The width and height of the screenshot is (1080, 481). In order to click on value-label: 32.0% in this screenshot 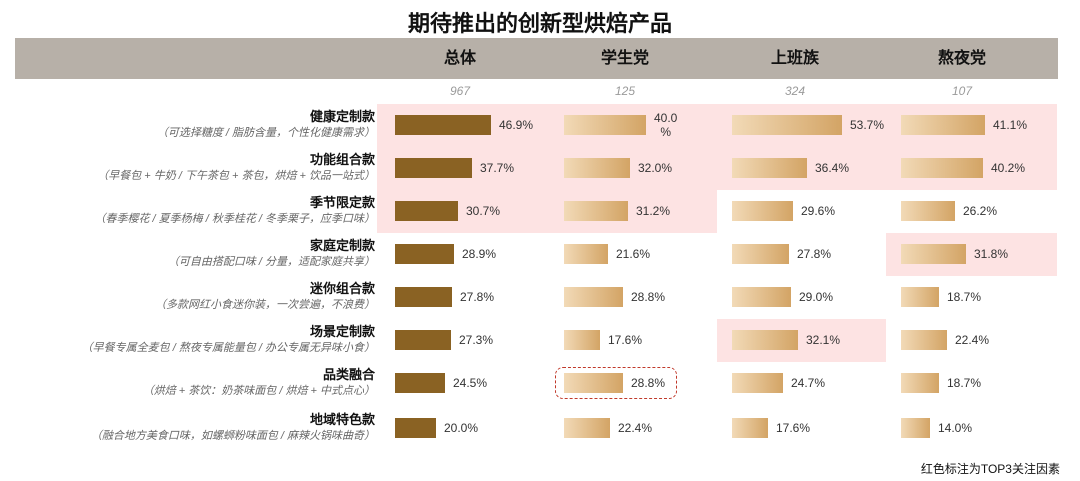, I will do `click(655, 168)`.